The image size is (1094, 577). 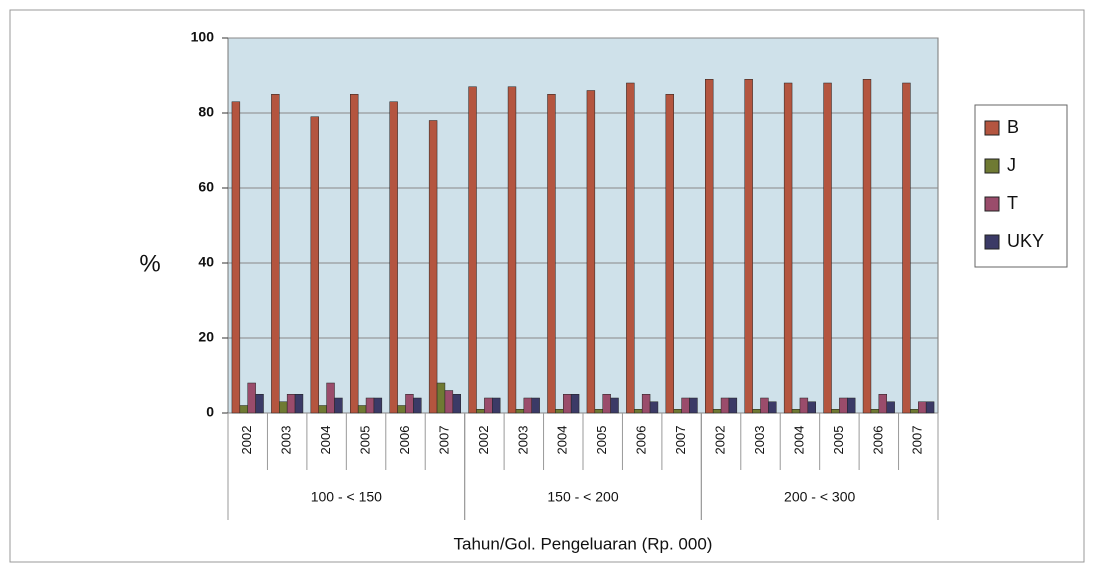 I want to click on x-axis-label: Tahun/Gol. Pengeluaran (Rp. 000), so click(x=583, y=543).